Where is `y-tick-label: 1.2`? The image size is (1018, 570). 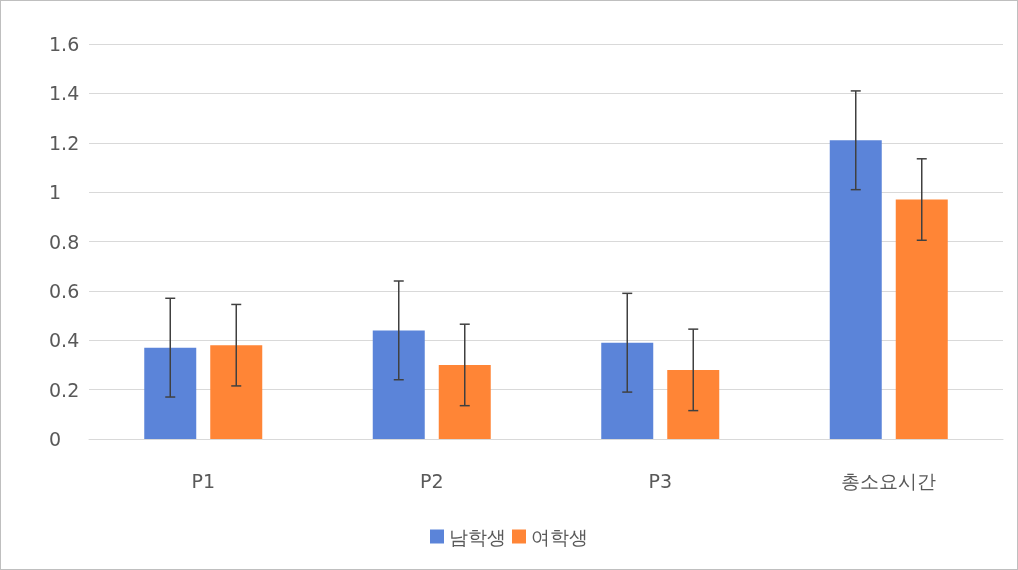 y-tick-label: 1.2 is located at coordinates (64, 142).